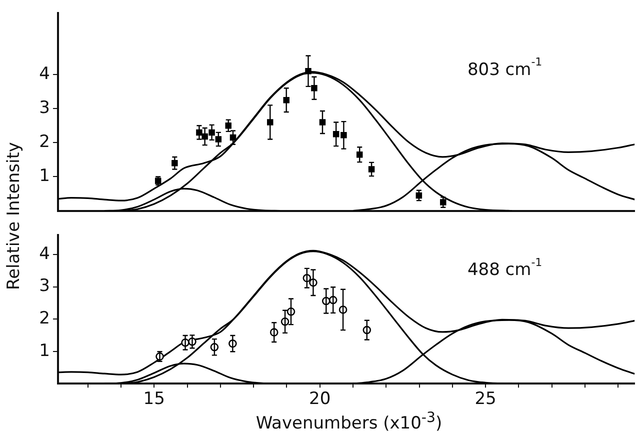 Image resolution: width=640 pixels, height=443 pixels. Describe the element at coordinates (349, 422) in the screenshot. I see `x-axis-title: Wavenumbers (x10$^{-3}$)` at that location.